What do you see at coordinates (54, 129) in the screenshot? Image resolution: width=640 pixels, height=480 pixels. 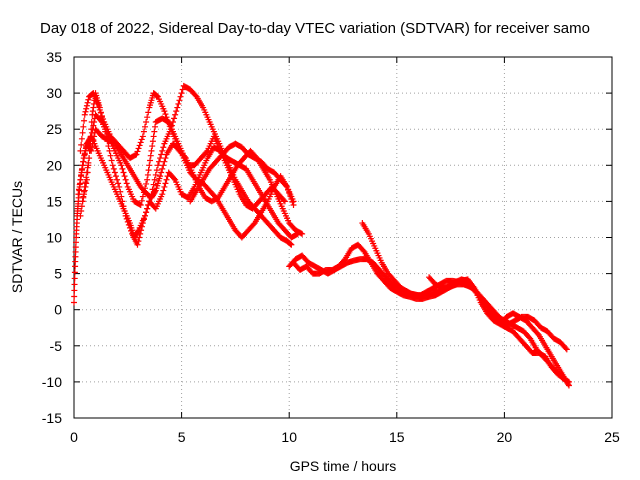 I see `y-tick-label: 25` at bounding box center [54, 129].